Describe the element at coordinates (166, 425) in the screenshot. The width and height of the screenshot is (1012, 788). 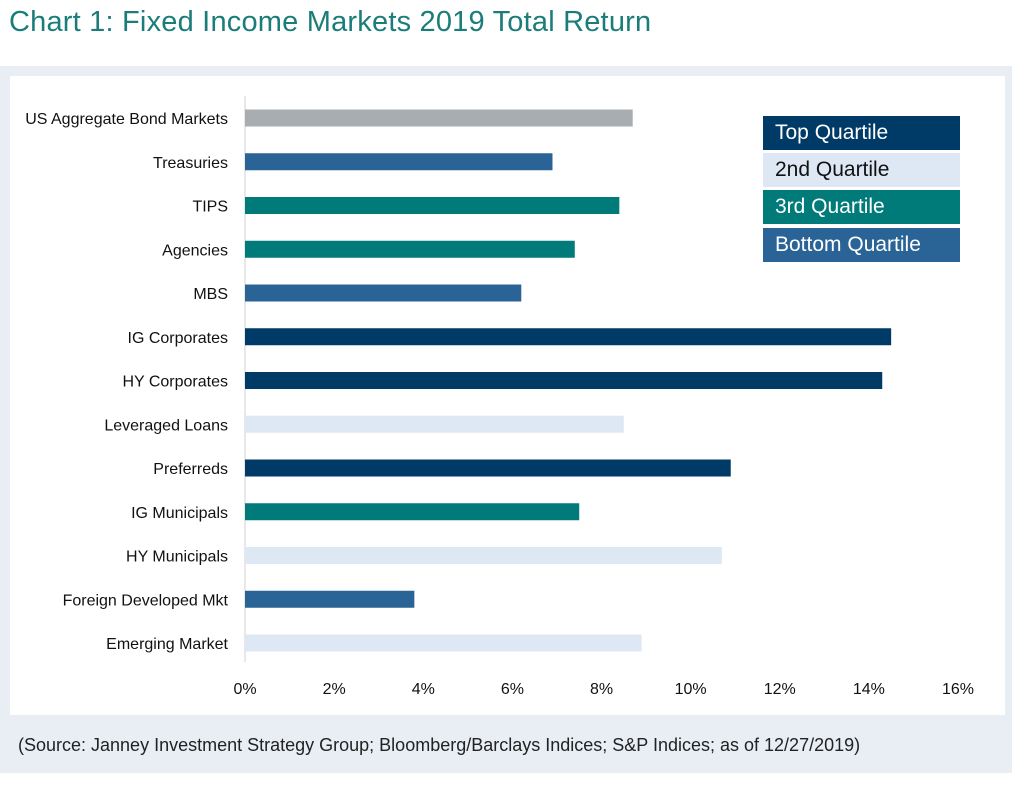
I see `category-label: Leveraged Loans` at that location.